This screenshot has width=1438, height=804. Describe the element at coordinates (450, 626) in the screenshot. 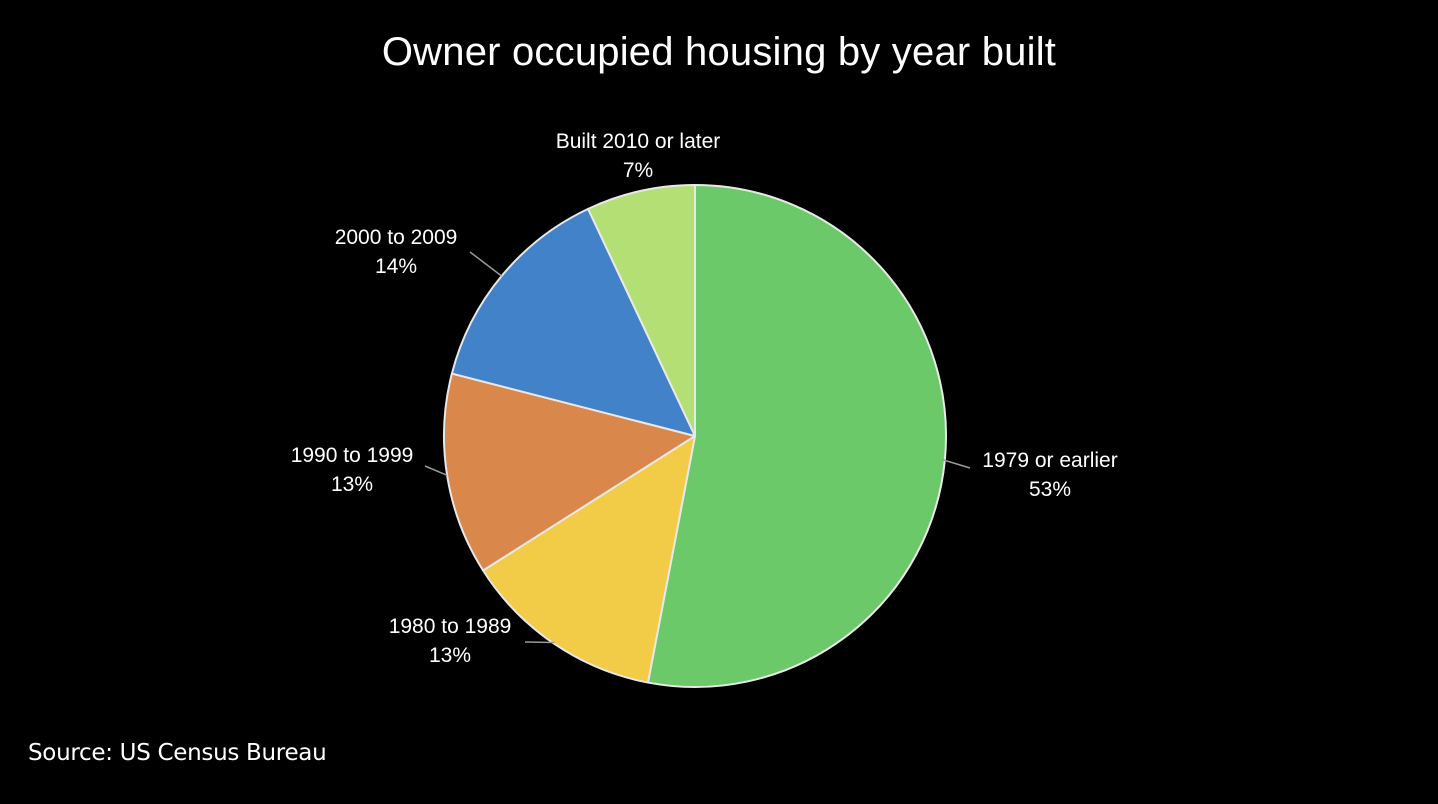

I see `slice-category-label-2: 1980 to 1989` at that location.